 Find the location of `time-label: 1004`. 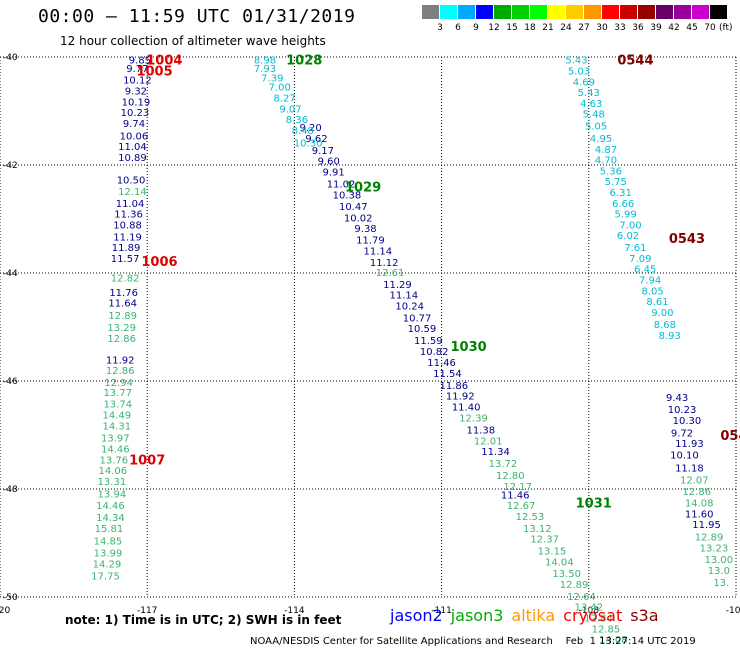

time-label: 1004 is located at coordinates (164, 61).